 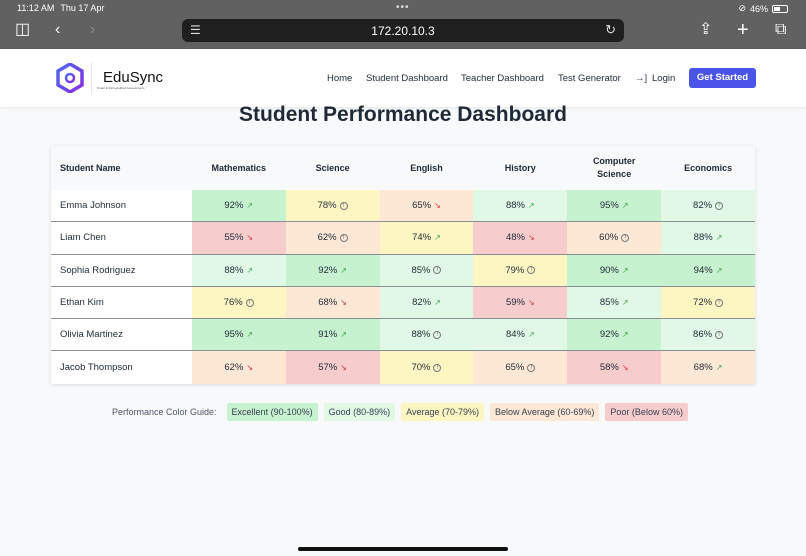 I want to click on status-date: Thu 17 Apr, so click(x=82, y=8).